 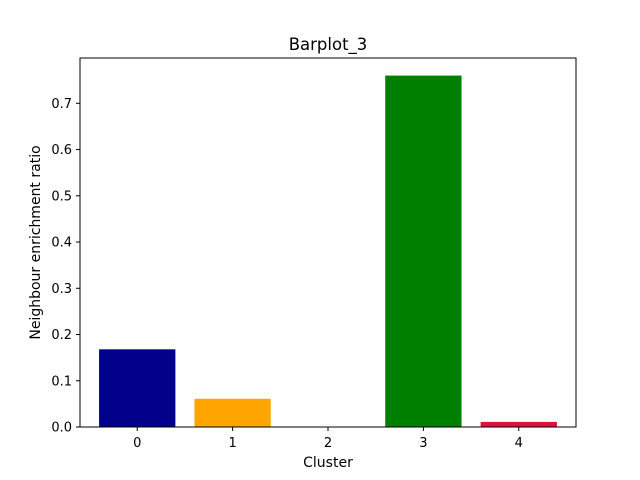 What do you see at coordinates (61, 289) in the screenshot?
I see `y-tick-label: 0.3` at bounding box center [61, 289].